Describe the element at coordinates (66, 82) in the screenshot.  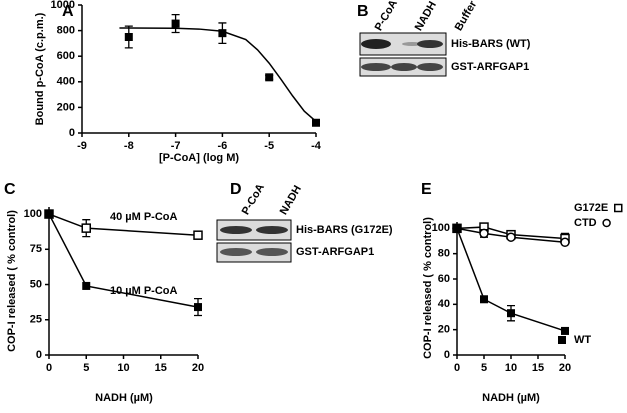
I see `y-tick-label: 400` at that location.